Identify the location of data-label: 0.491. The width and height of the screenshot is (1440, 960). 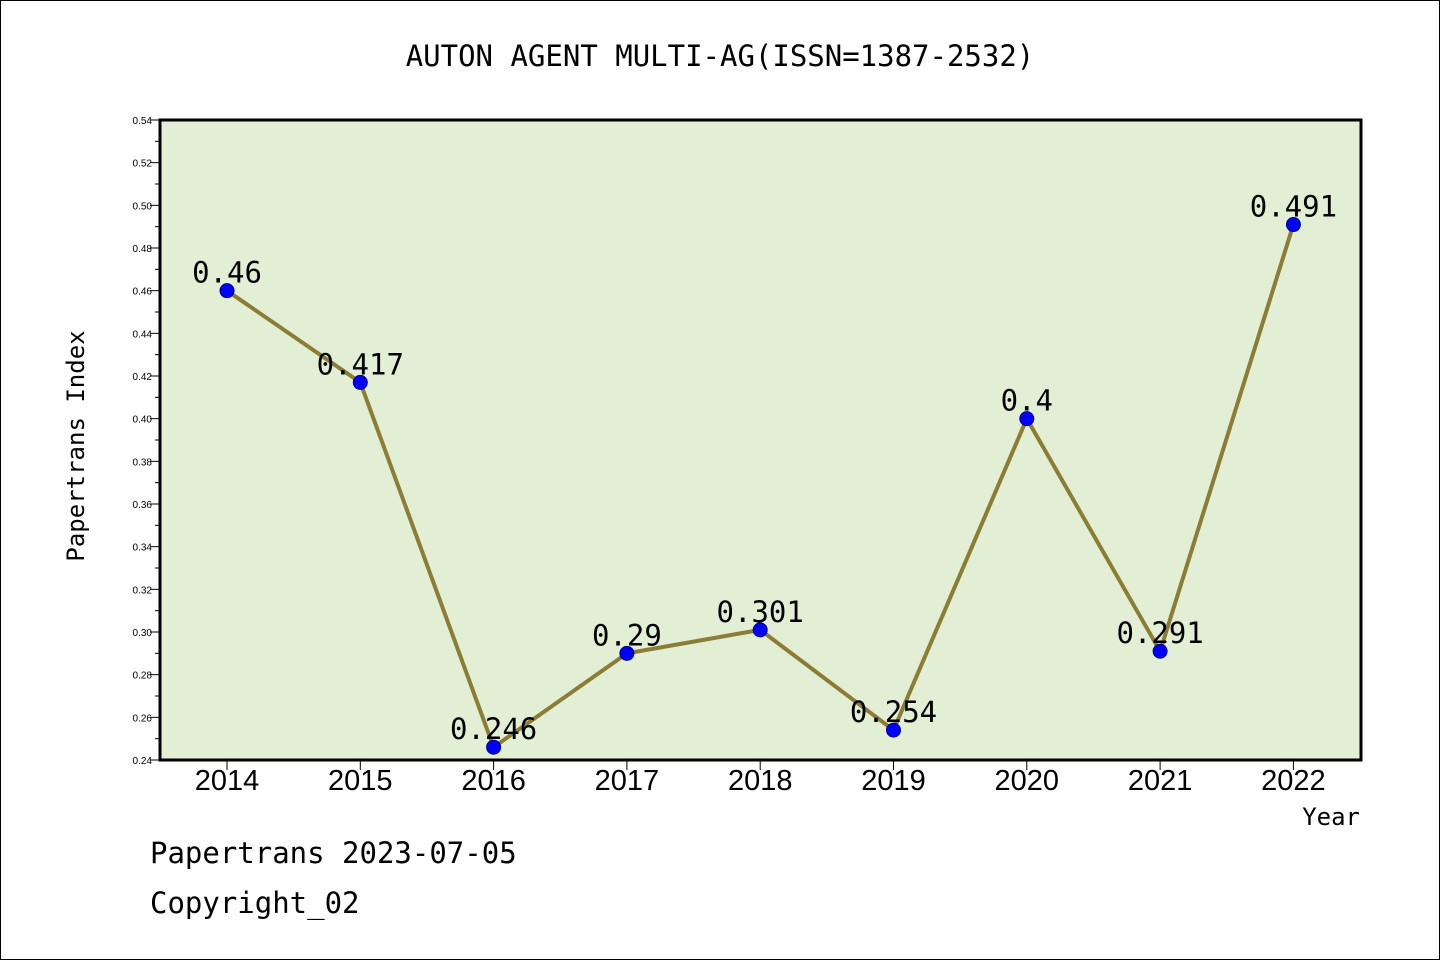
(1293, 207).